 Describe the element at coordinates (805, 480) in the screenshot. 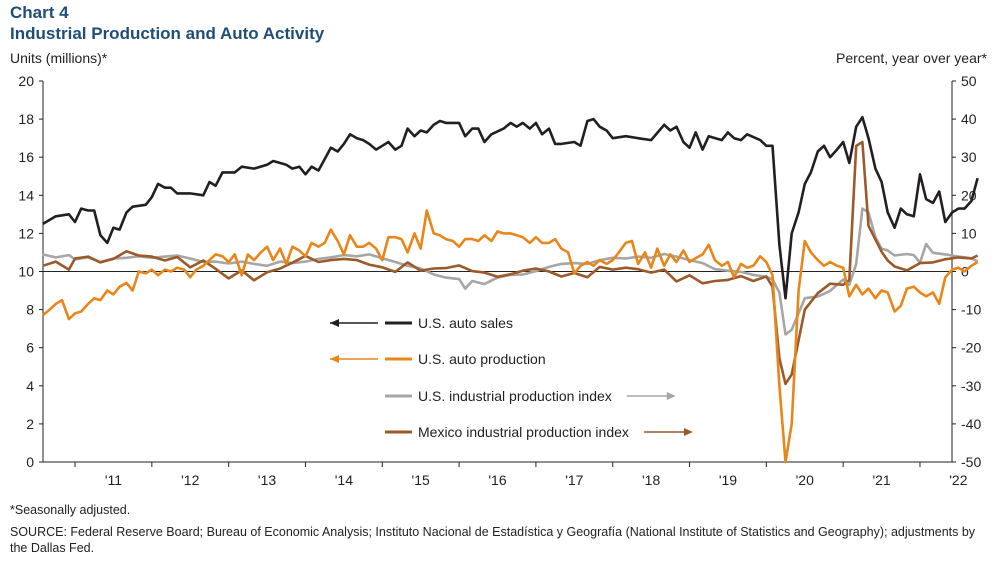

I see `x-tick-label: '20` at that location.